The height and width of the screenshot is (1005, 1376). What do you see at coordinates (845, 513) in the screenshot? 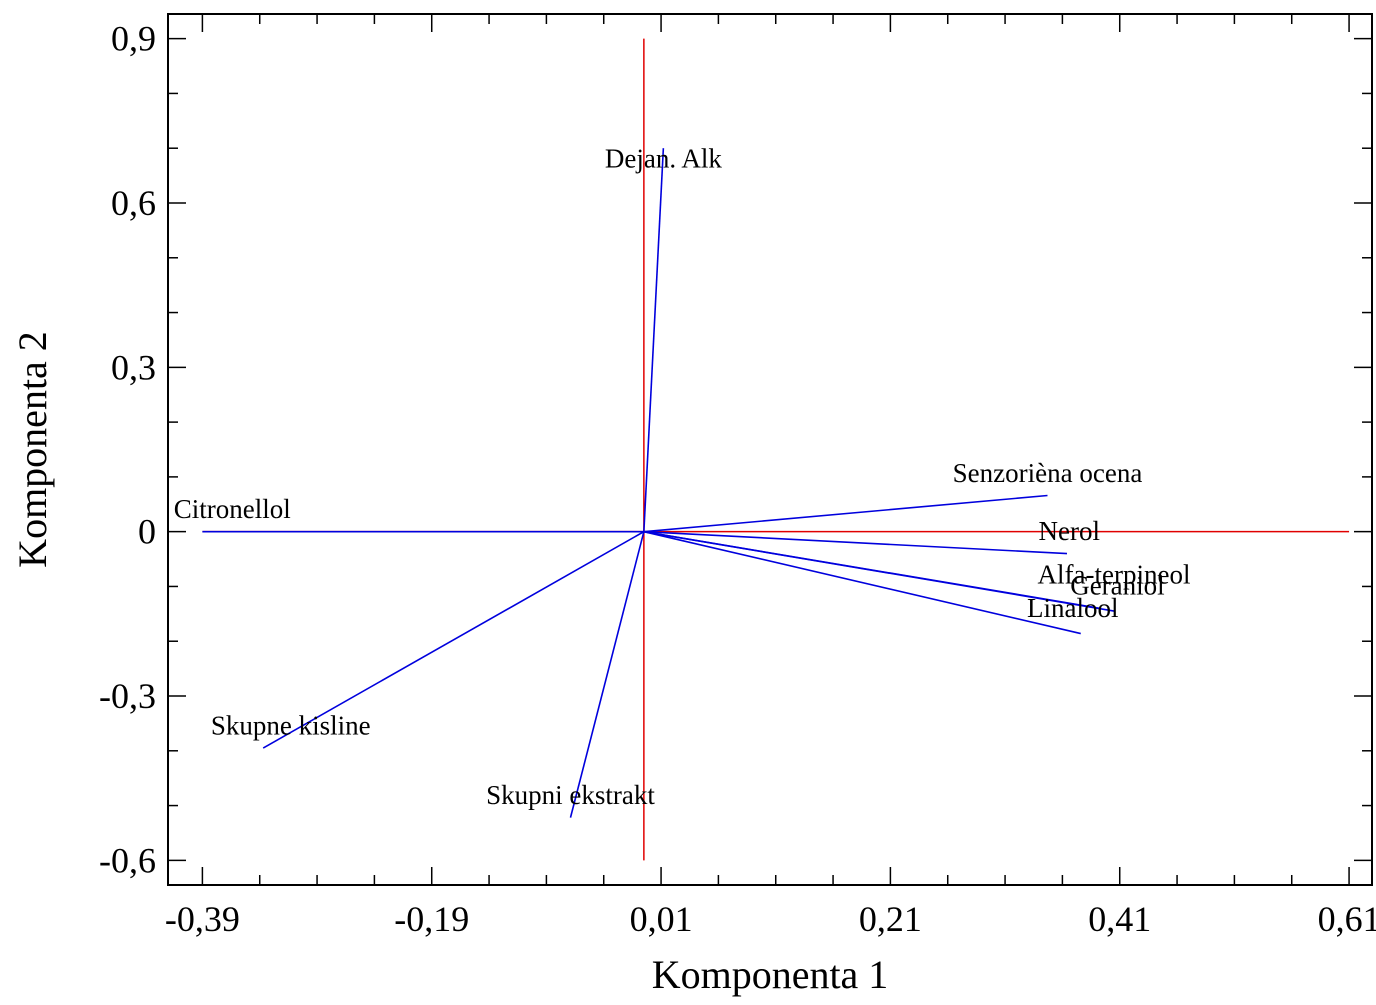
I see `vector-senzori-na-ocena` at bounding box center [845, 513].